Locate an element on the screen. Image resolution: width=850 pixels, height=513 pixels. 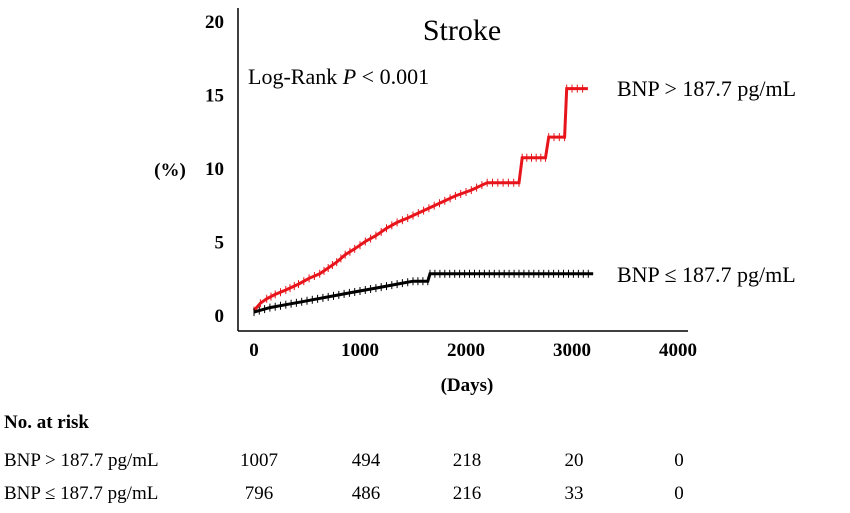
risk-table-heading: No. at risk is located at coordinates (46, 422).